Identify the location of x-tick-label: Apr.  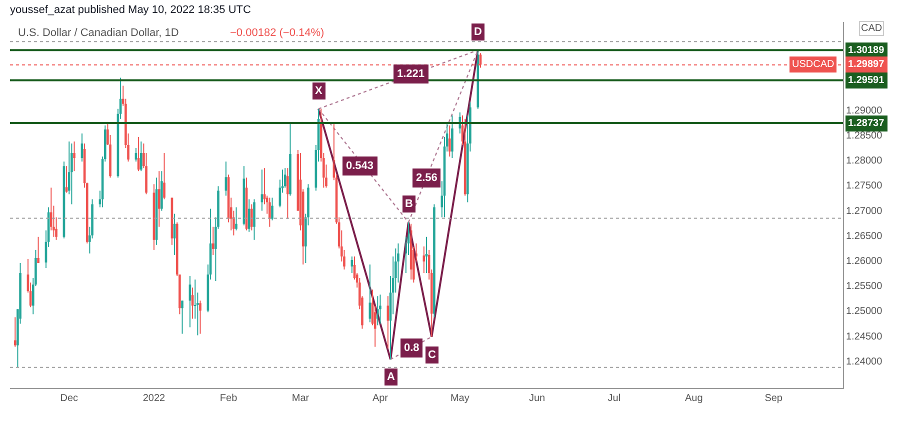
(380, 398).